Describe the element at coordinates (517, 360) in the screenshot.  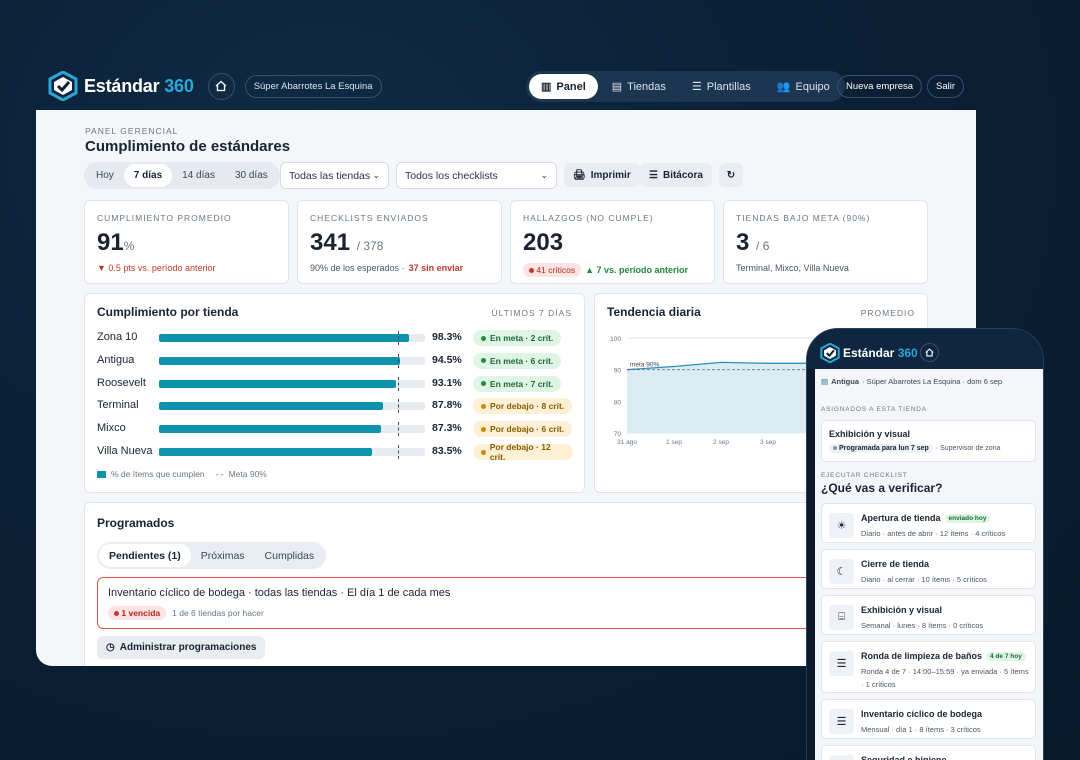
I see `status-badge: En meta · 6 crít.` at that location.